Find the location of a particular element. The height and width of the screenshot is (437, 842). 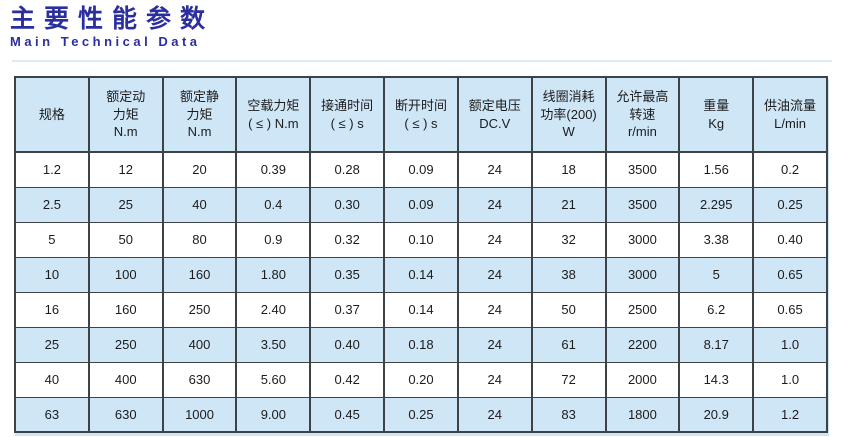

table-cell: 16 is located at coordinates (52, 309).